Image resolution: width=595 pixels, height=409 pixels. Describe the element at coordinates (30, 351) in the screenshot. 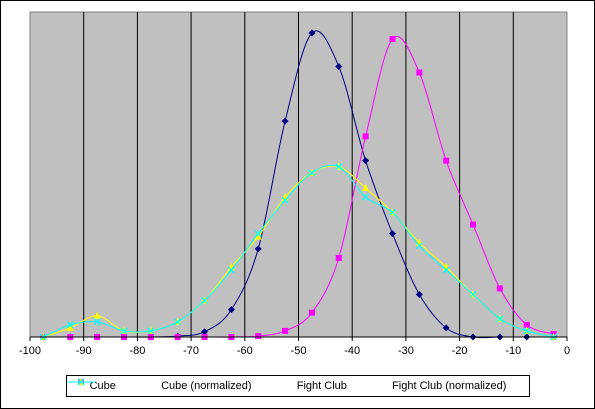

I see `x-tick-label: -100` at that location.